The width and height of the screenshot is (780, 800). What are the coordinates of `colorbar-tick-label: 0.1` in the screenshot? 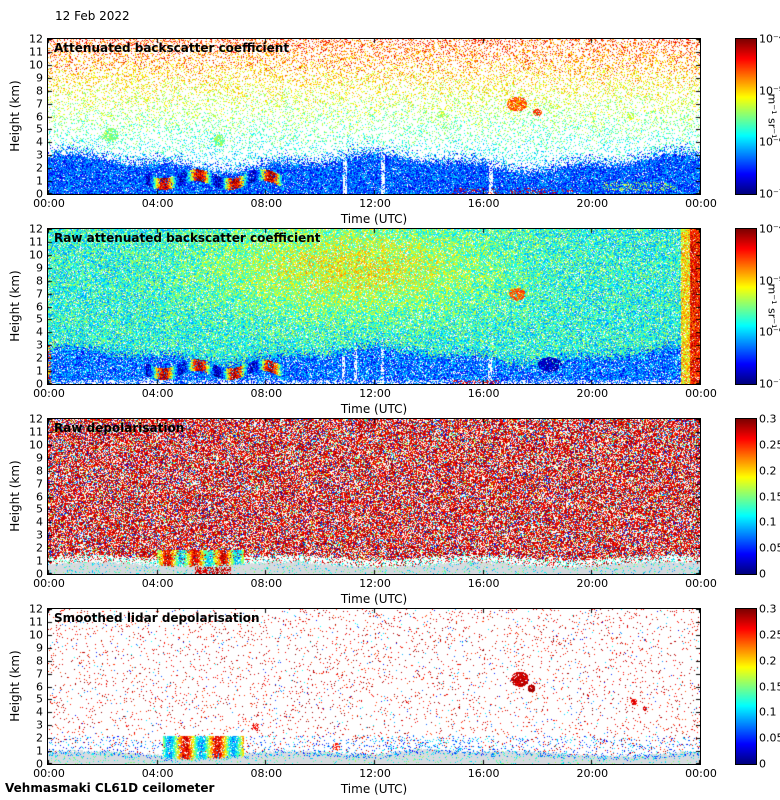 It's located at (768, 522).